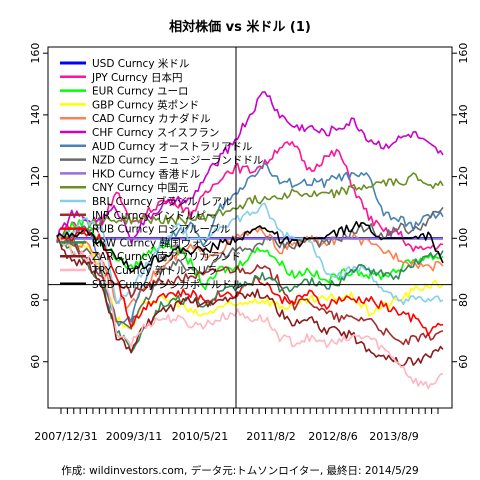 Image resolution: width=480 pixels, height=480 pixels. I want to click on legend-label: GBP Curncy 英ポンド, so click(145, 104).